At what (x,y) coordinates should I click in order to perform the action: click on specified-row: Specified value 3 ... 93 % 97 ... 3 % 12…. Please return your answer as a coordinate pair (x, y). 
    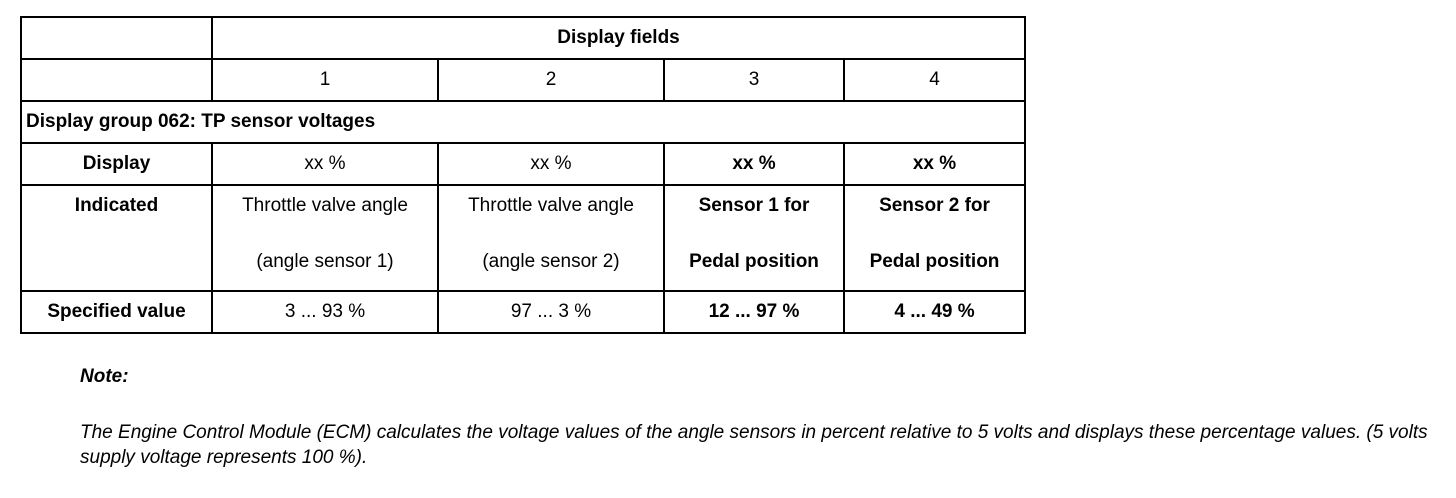
    Looking at the image, I should click on (523, 312).